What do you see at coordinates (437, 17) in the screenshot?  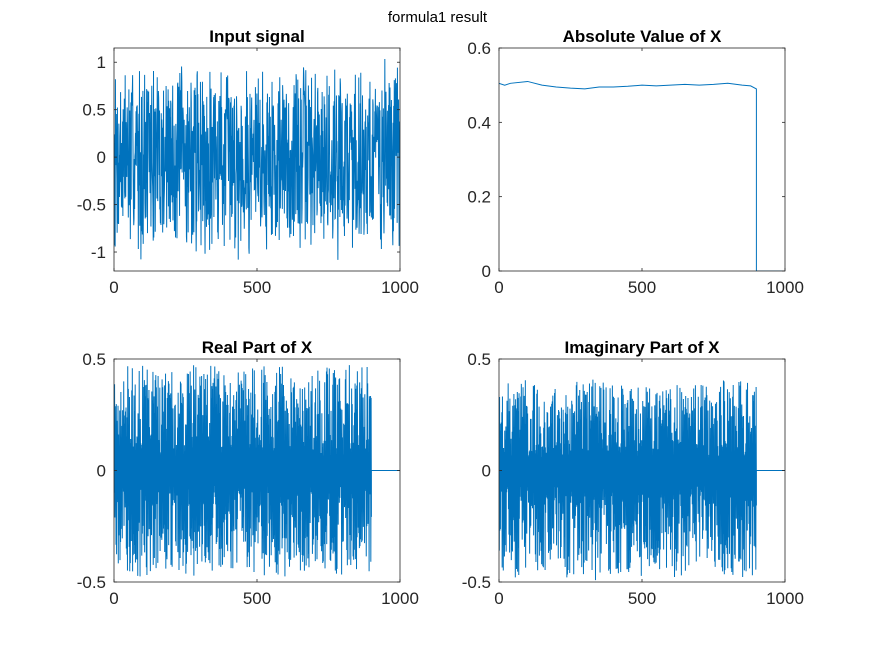 I see `figure-title: formula1 result` at bounding box center [437, 17].